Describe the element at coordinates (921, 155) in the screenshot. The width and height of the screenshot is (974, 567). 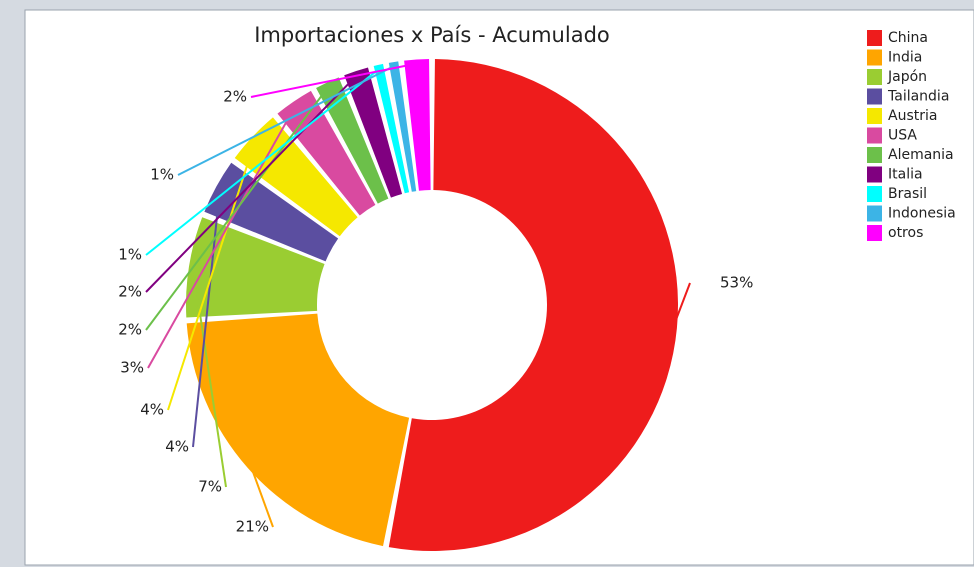
I see `legend-label: Alemania` at that location.